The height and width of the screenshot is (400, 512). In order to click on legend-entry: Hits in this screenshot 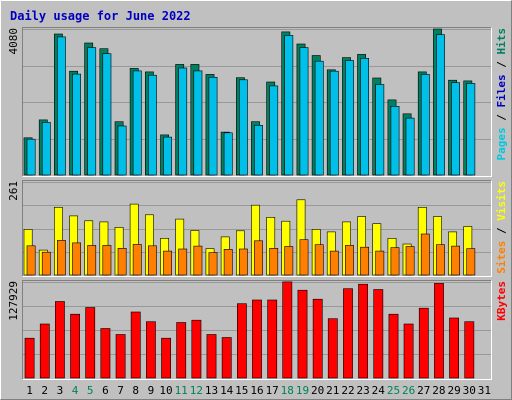, I will do `click(501, 41)`.